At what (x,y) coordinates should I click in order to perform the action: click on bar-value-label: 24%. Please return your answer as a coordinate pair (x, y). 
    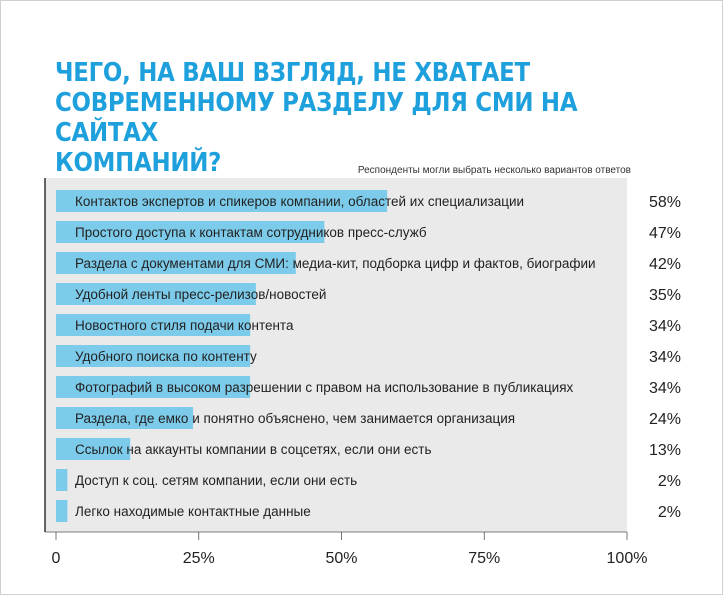
    Looking at the image, I should click on (665, 419).